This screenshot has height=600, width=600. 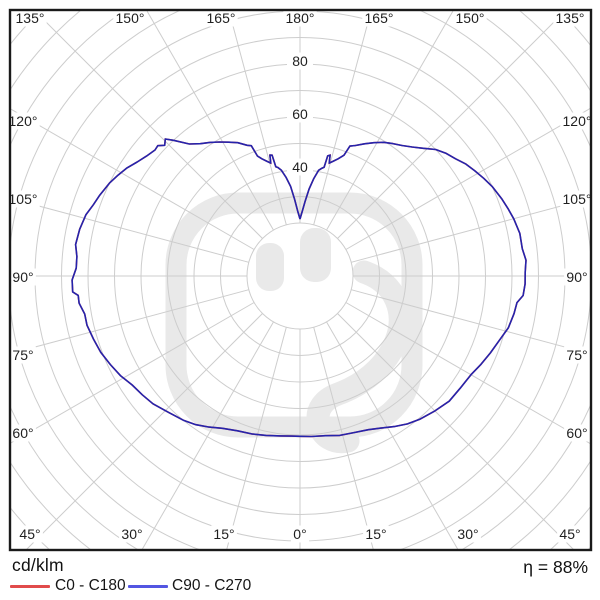 What do you see at coordinates (90, 585) in the screenshot?
I see `legend-label-c0-c180: C0 - C180` at bounding box center [90, 585].